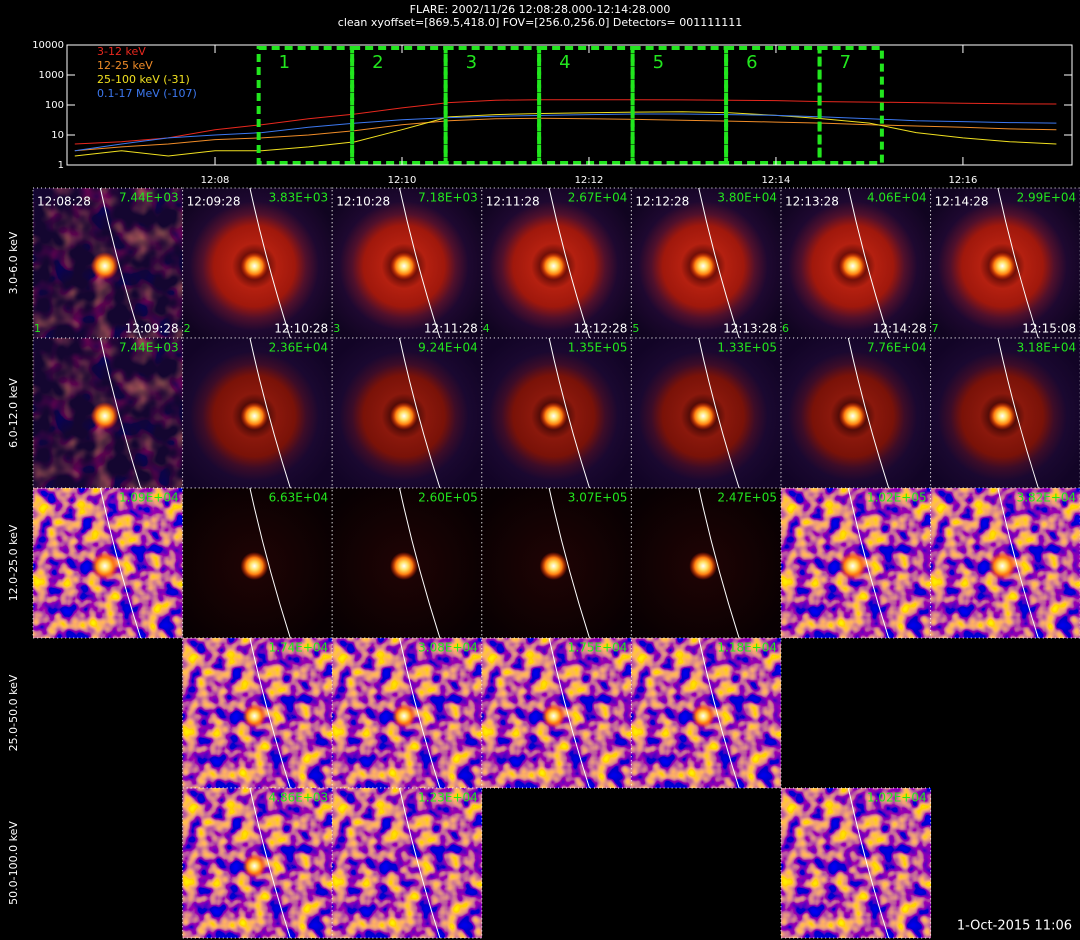  I want to click on image-panel: 3.83E+03 12:09:28 12:10:28 2, so click(257, 263).